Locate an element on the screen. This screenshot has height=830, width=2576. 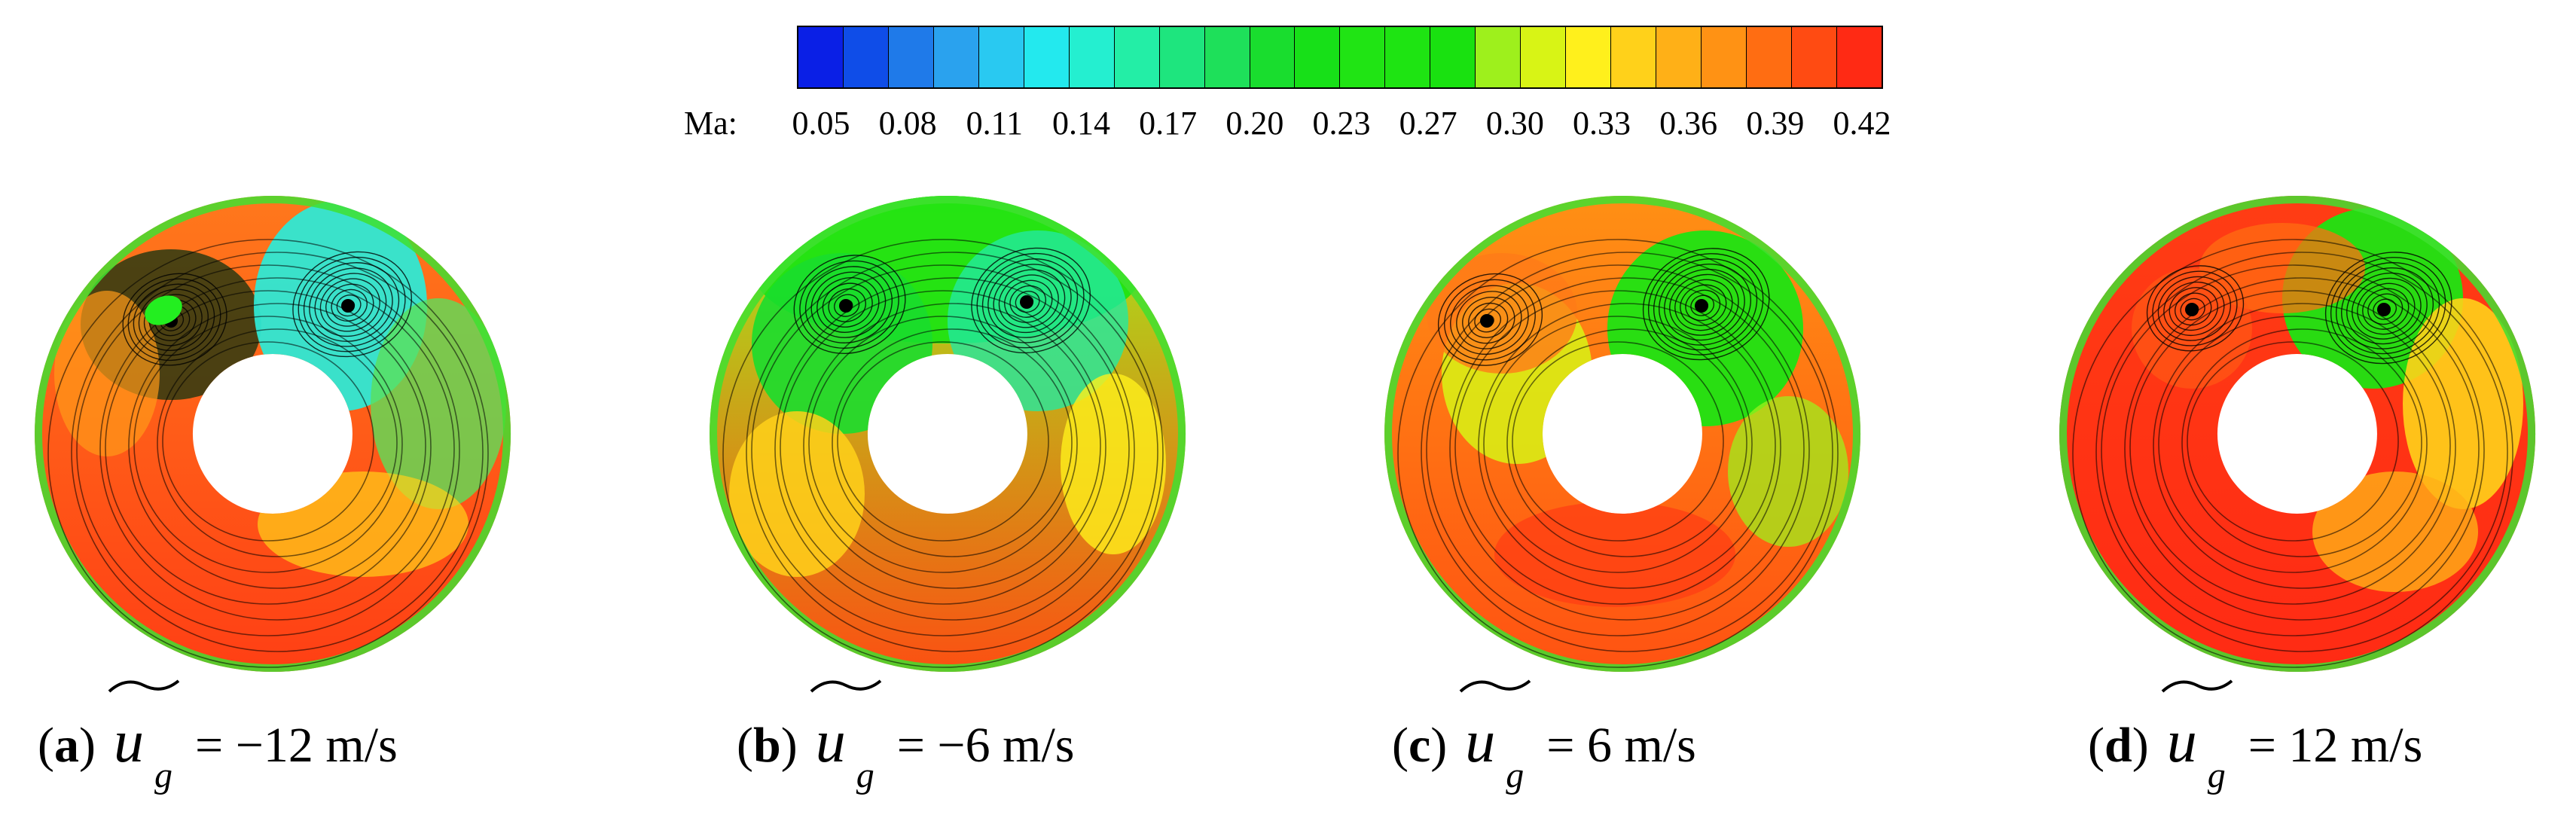
colorbar-tick-label: 0.39 is located at coordinates (1776, 123).